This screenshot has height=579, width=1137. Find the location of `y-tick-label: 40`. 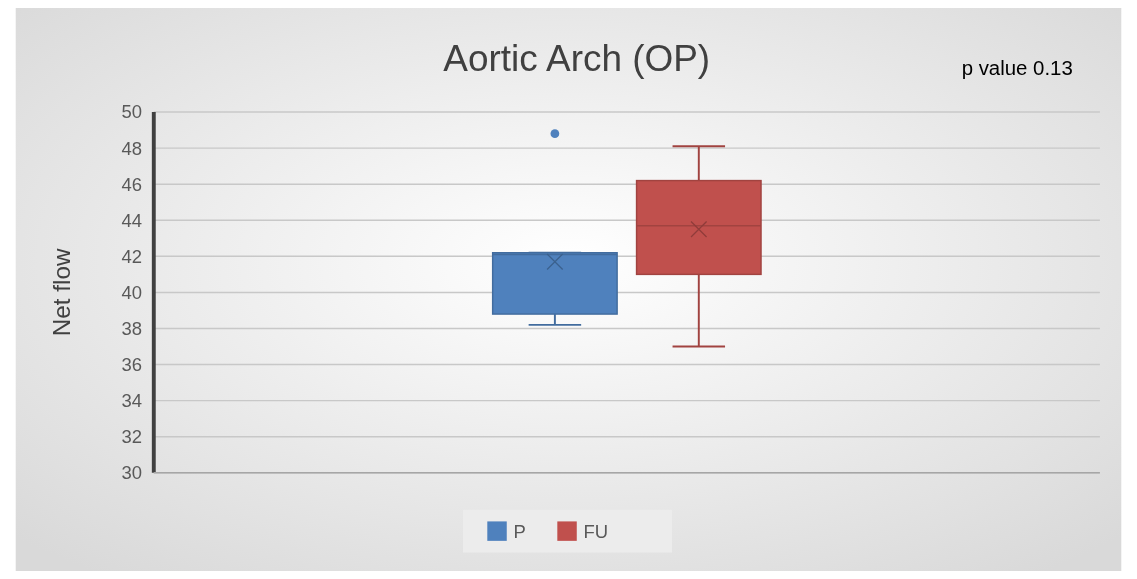

y-tick-label: 40 is located at coordinates (132, 292).